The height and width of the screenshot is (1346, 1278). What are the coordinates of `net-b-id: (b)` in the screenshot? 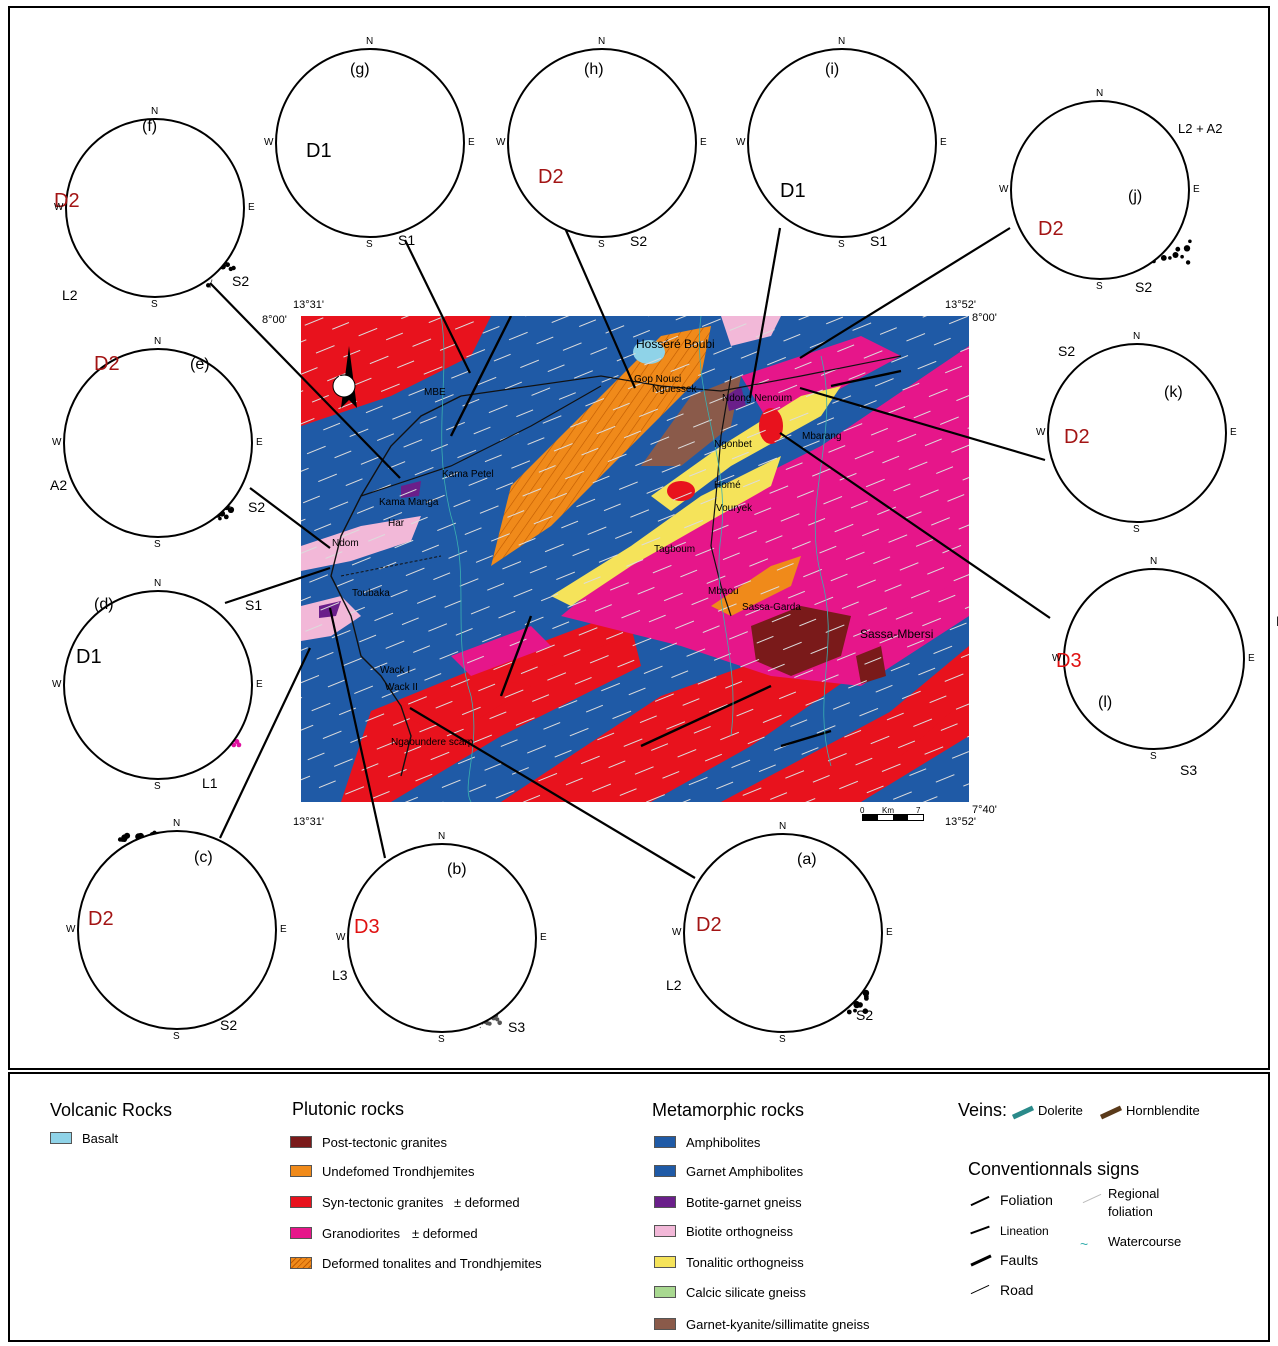 It's located at (457, 869).